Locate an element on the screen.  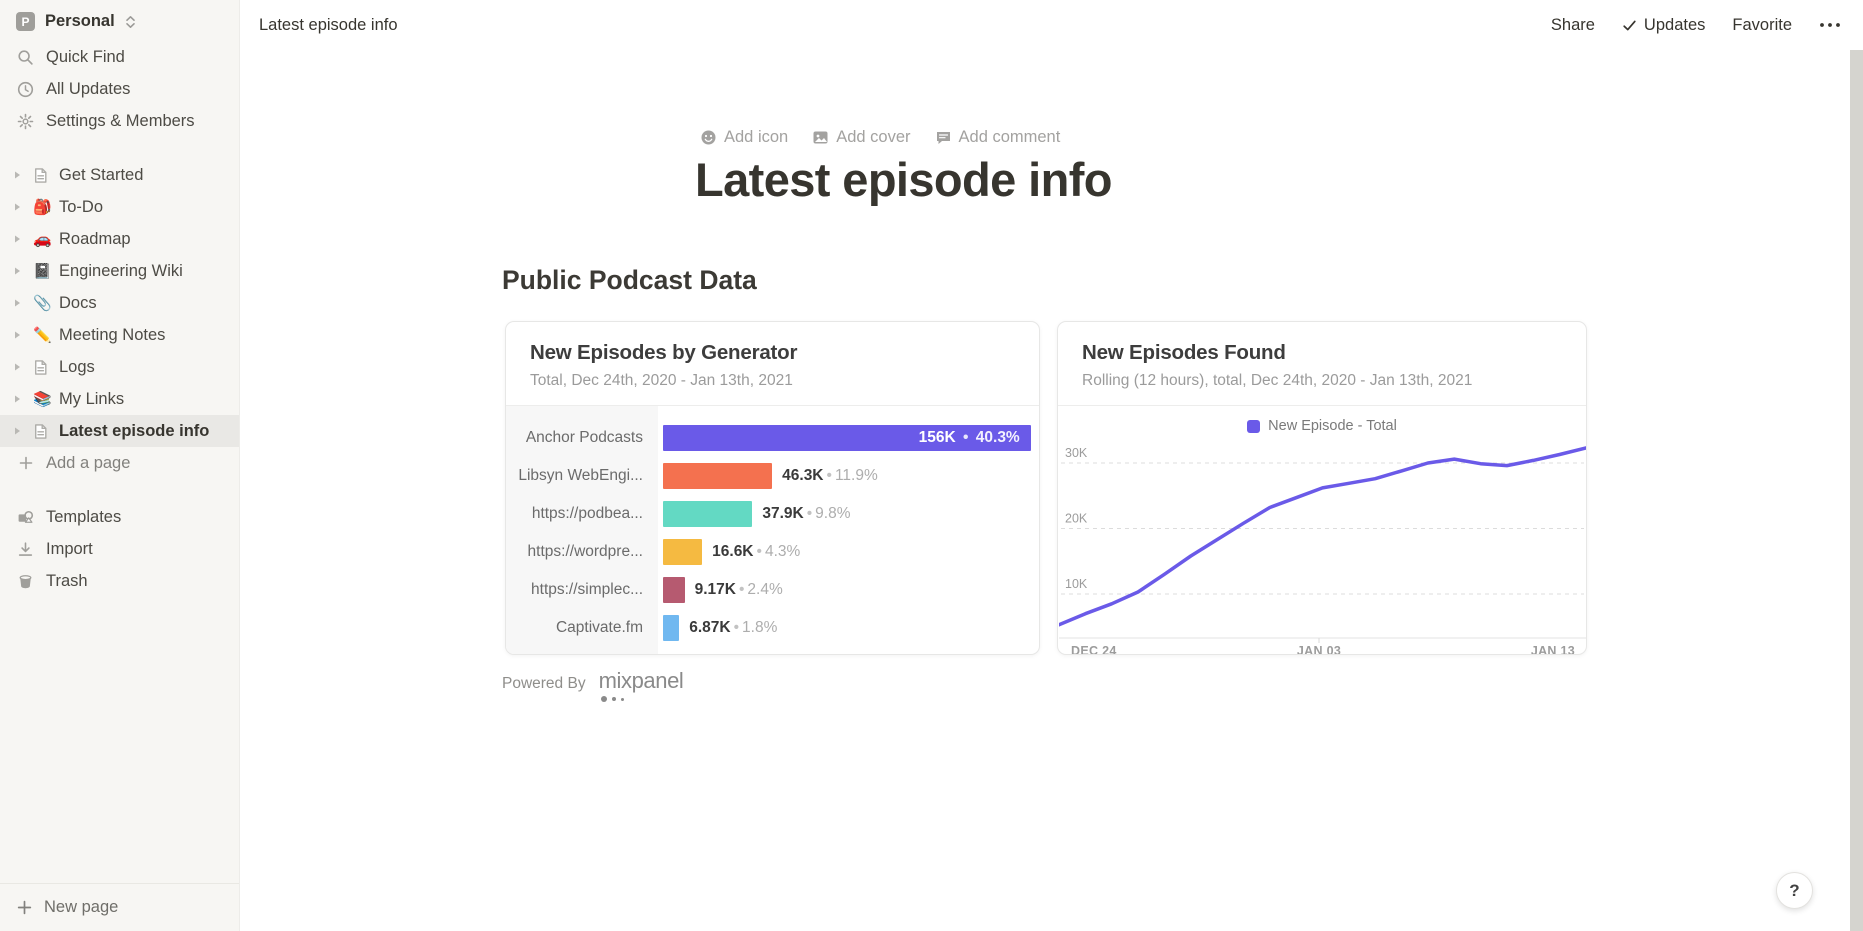
search-icon is located at coordinates (25, 57).